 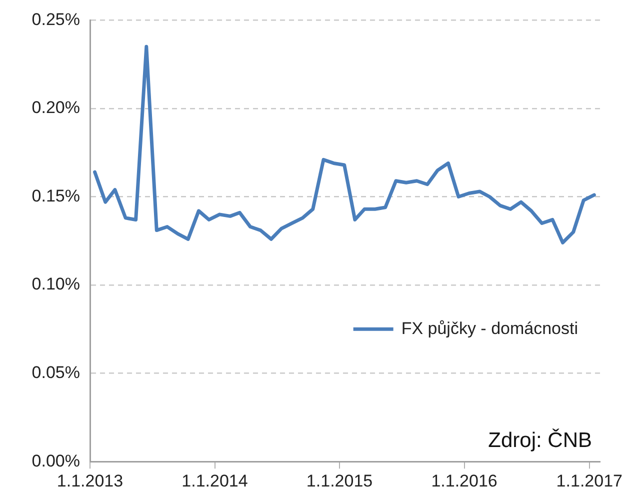 I want to click on x-tick-label: 1.1.2016, so click(x=464, y=480).